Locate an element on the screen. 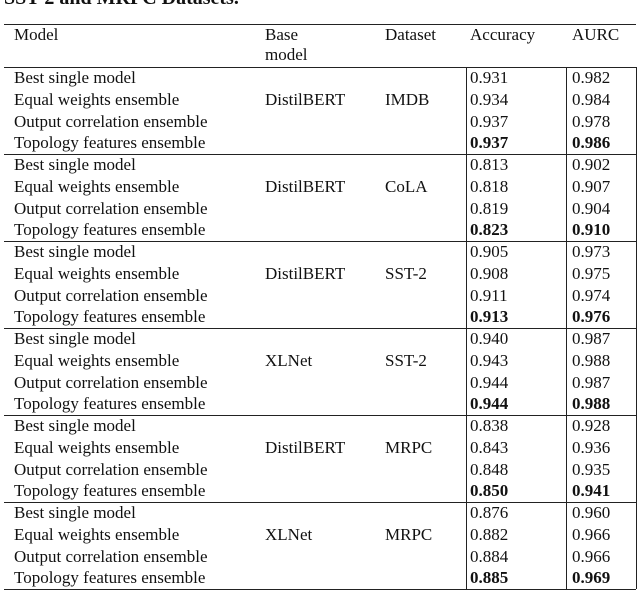  accuracy: 0.931 is located at coordinates (489, 77).